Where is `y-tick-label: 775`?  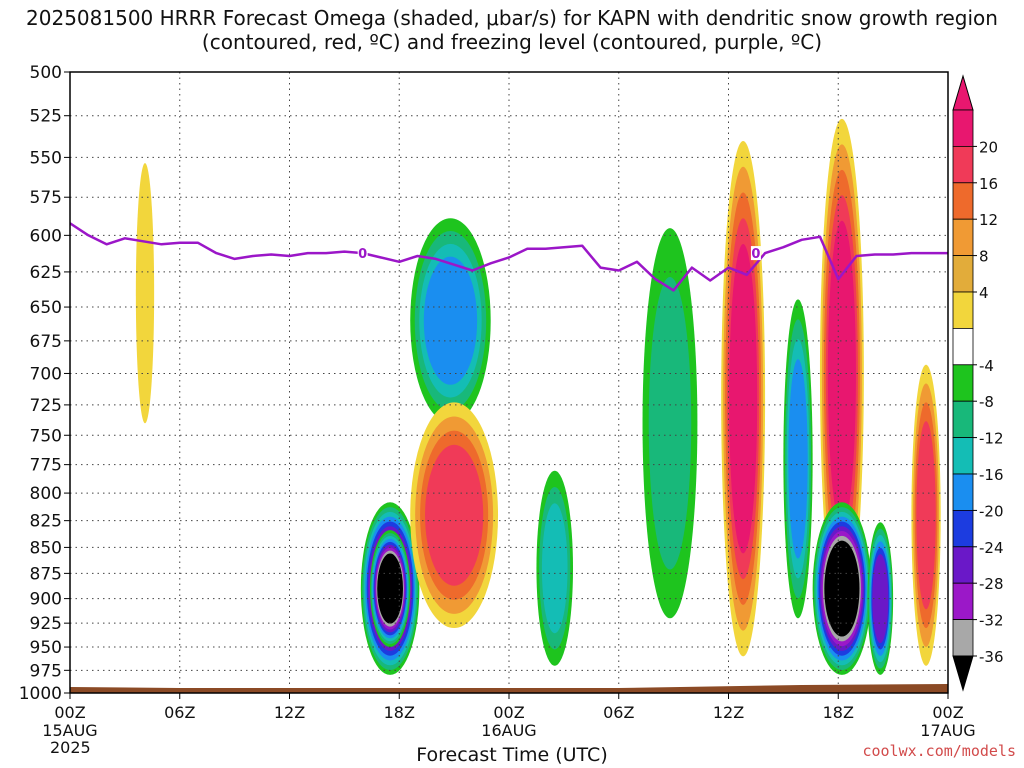
y-tick-label: 775 is located at coordinates (46, 466).